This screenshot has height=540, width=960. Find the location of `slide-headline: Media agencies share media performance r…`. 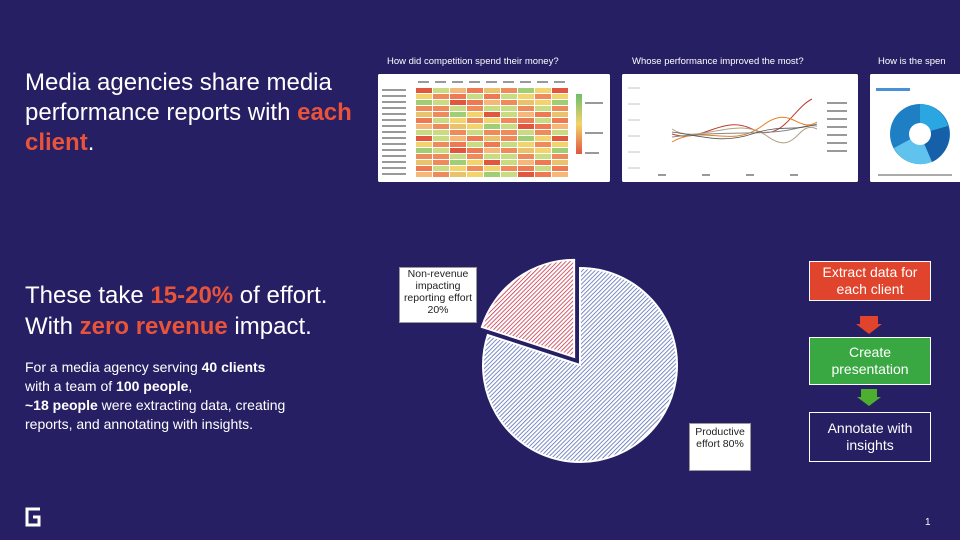

slide-headline: Media agencies share media performance r… is located at coordinates (190, 113).